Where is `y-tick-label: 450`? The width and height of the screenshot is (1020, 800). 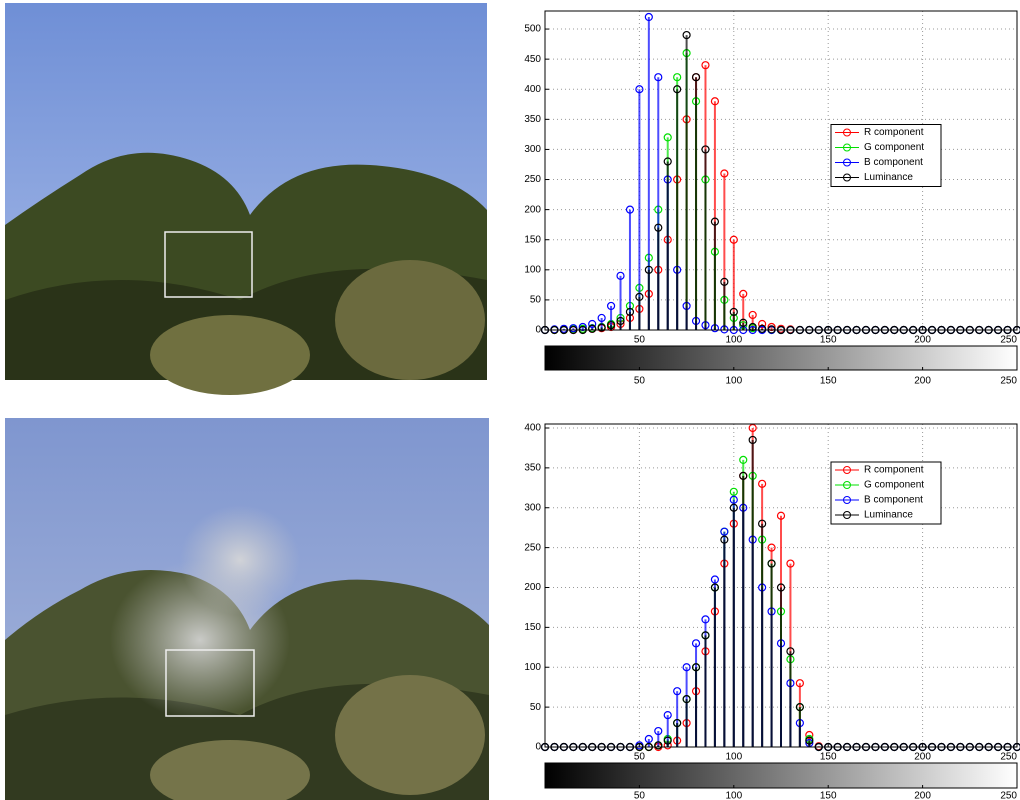 y-tick-label: 450 is located at coordinates (532, 59).